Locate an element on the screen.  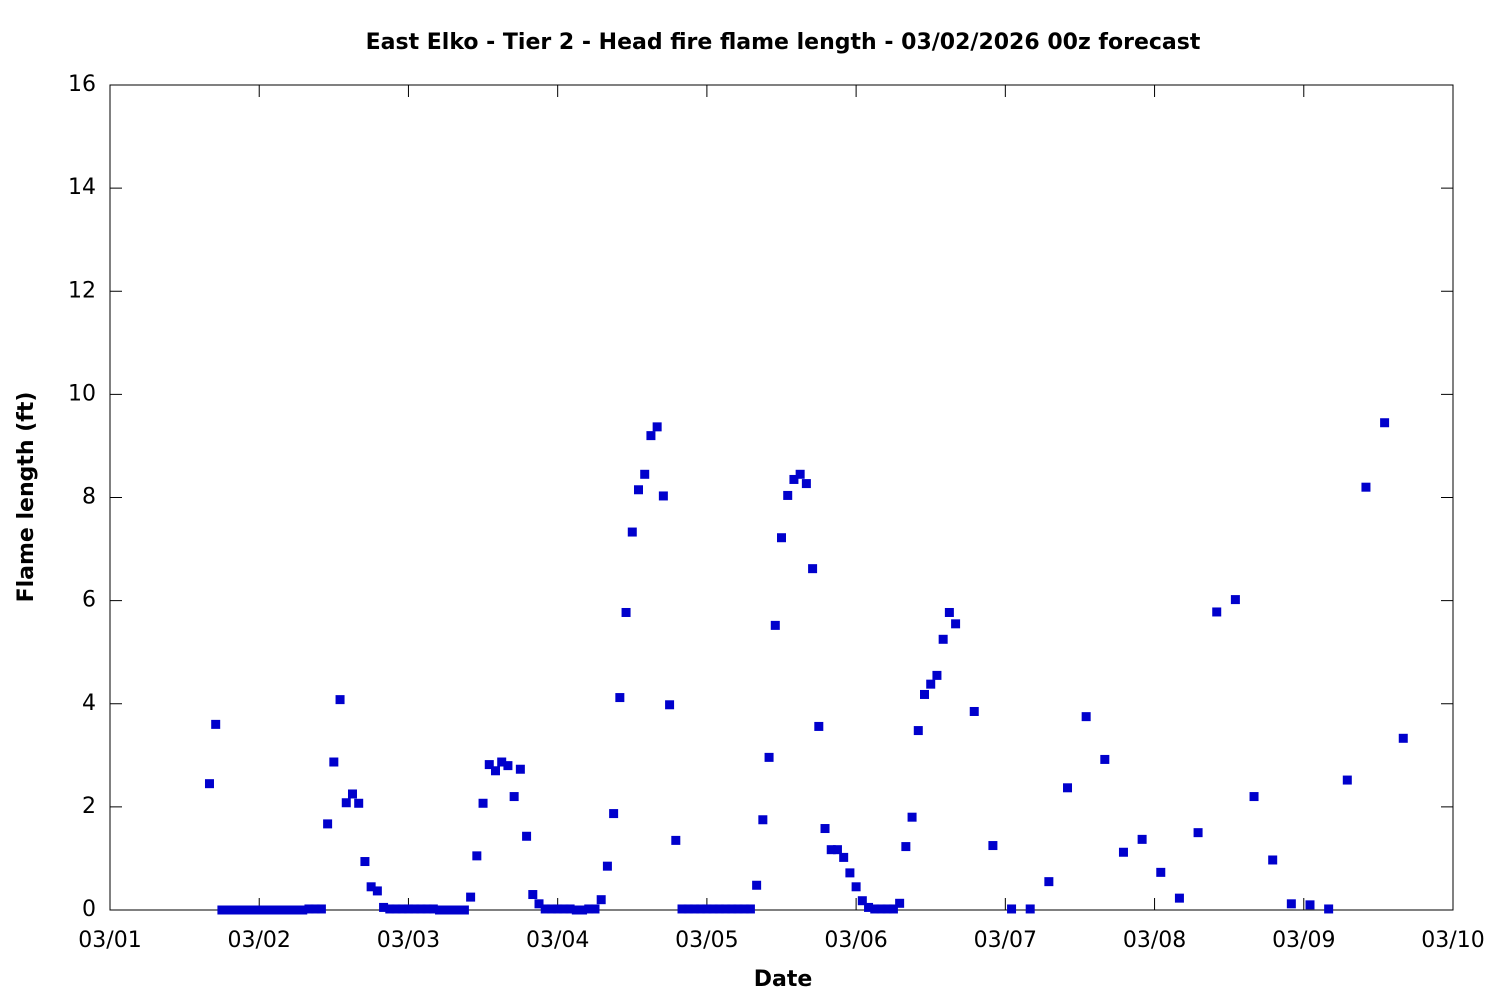
y-tick-label: 16 is located at coordinates (82, 84).